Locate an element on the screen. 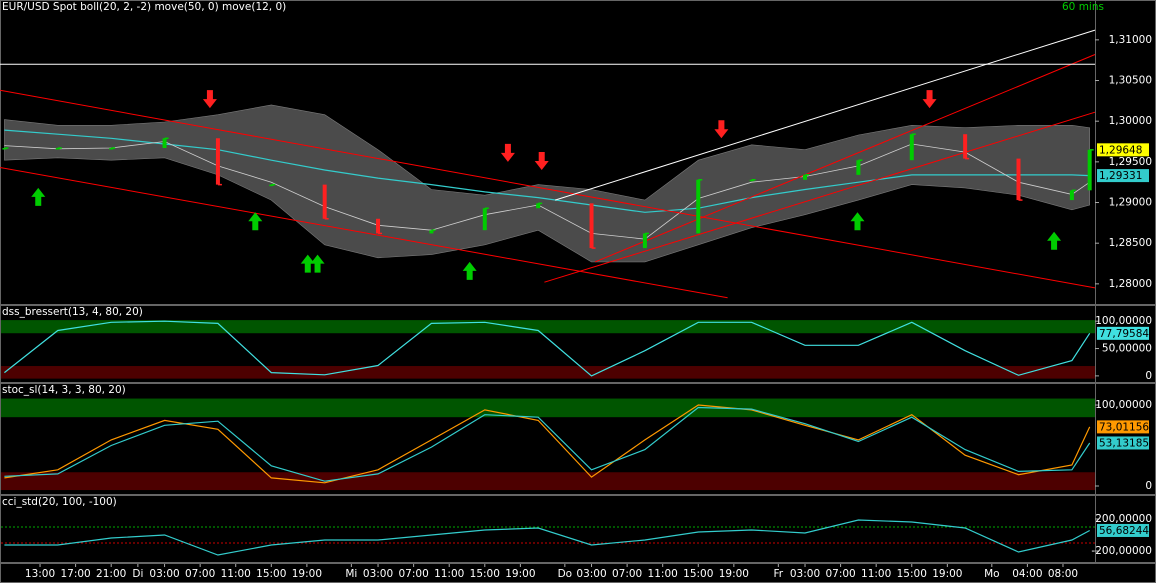 The width and height of the screenshot is (1156, 583). y-tick-label: -200,00000 is located at coordinates (1121, 551).